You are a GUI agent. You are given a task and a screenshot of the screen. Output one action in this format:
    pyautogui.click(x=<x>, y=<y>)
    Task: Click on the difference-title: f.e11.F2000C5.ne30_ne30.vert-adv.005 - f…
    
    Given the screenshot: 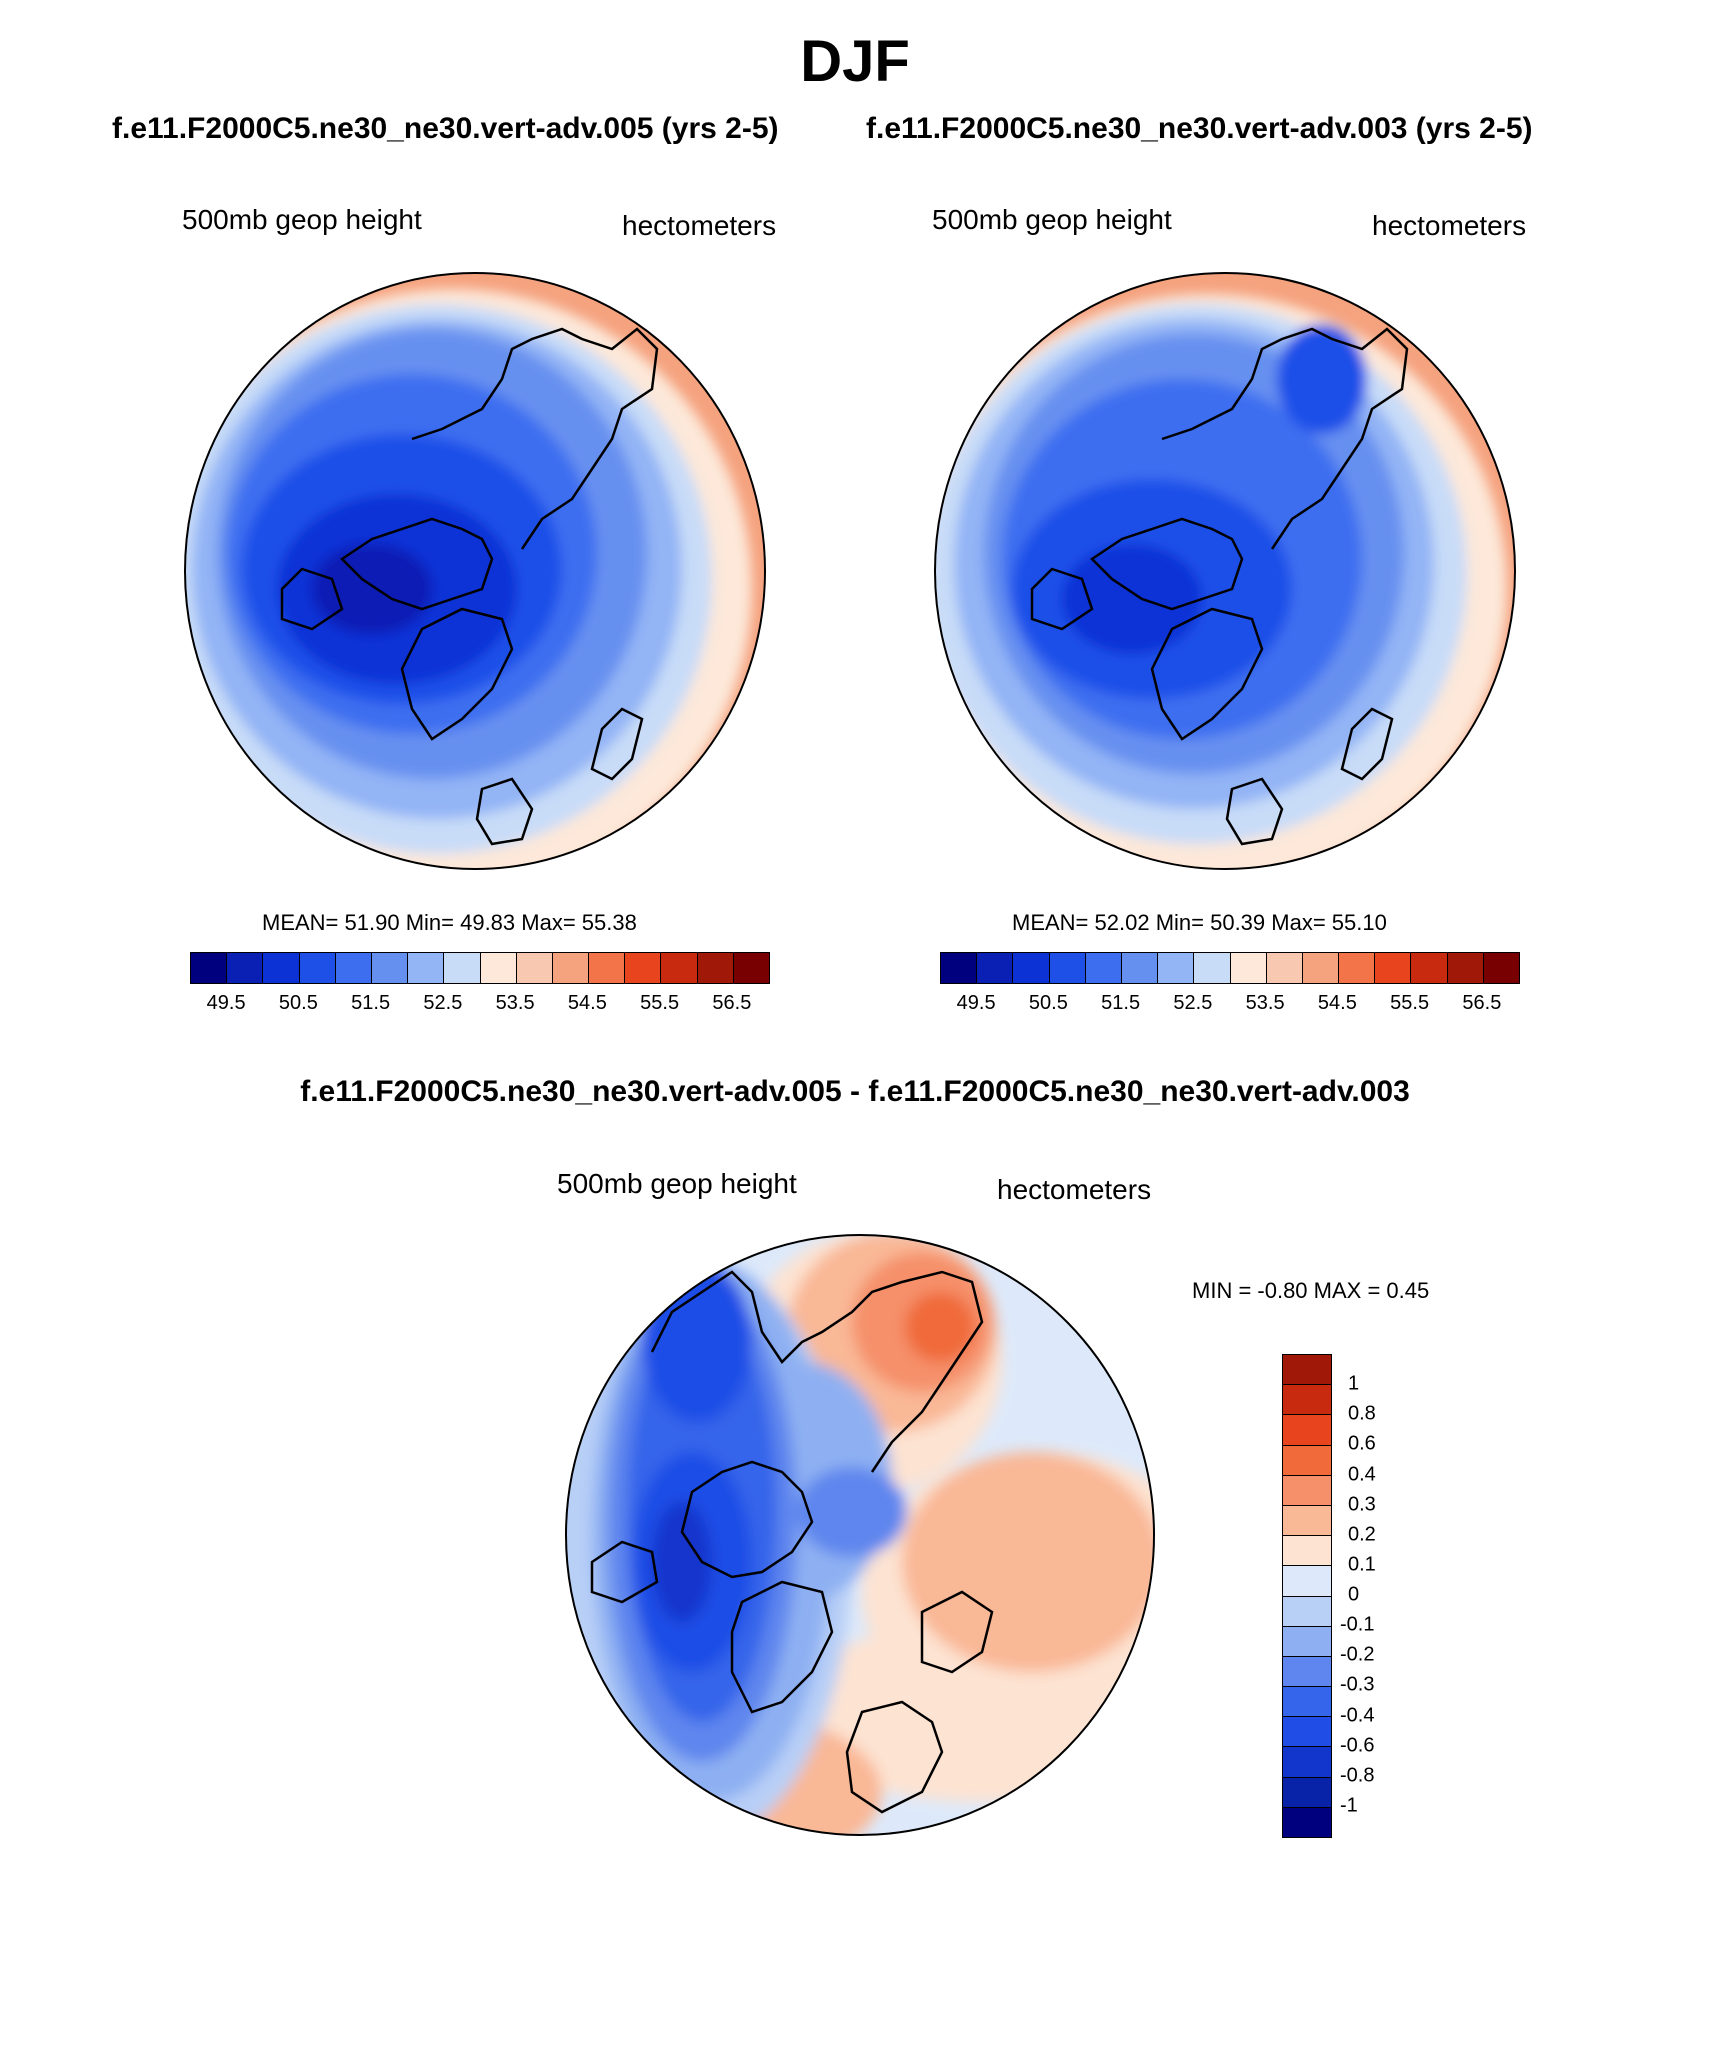 What is the action you would take?
    pyautogui.click(x=855, y=1091)
    